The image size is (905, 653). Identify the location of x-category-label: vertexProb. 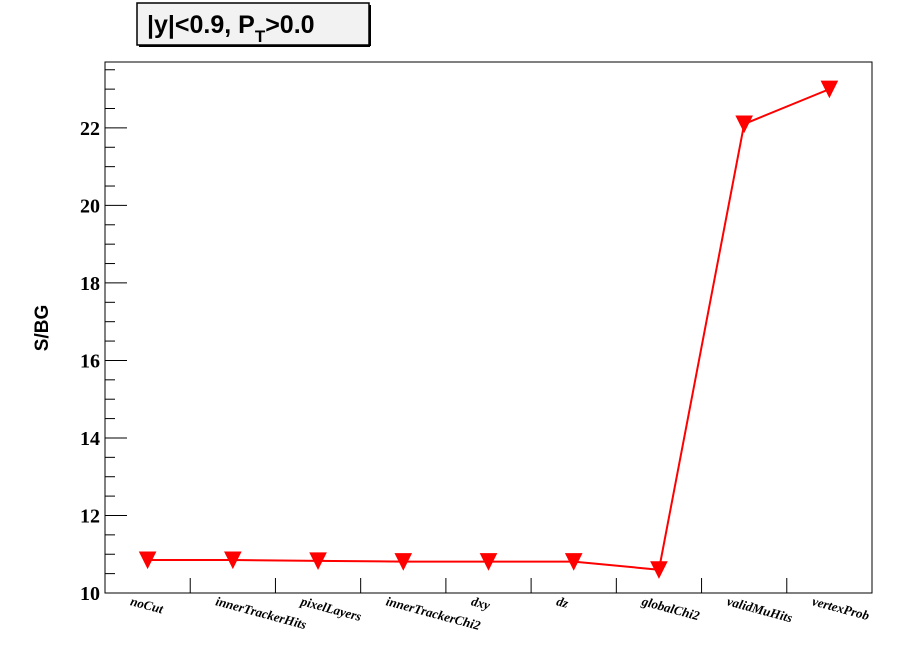
(841, 608).